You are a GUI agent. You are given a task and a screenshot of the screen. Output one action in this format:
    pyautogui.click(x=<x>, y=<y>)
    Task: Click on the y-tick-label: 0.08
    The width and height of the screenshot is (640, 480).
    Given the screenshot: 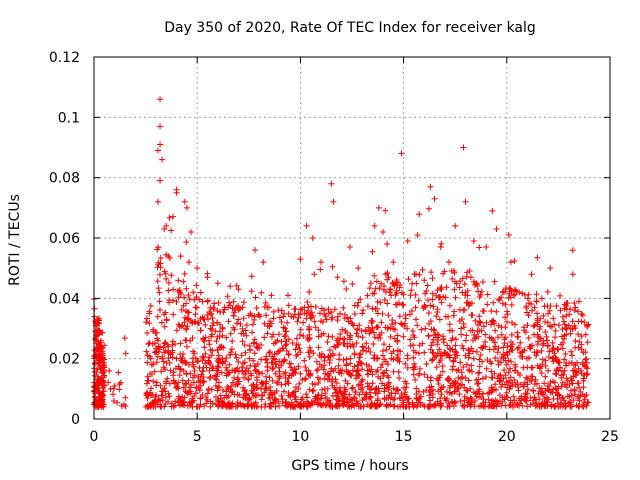 What is the action you would take?
    pyautogui.click(x=64, y=179)
    